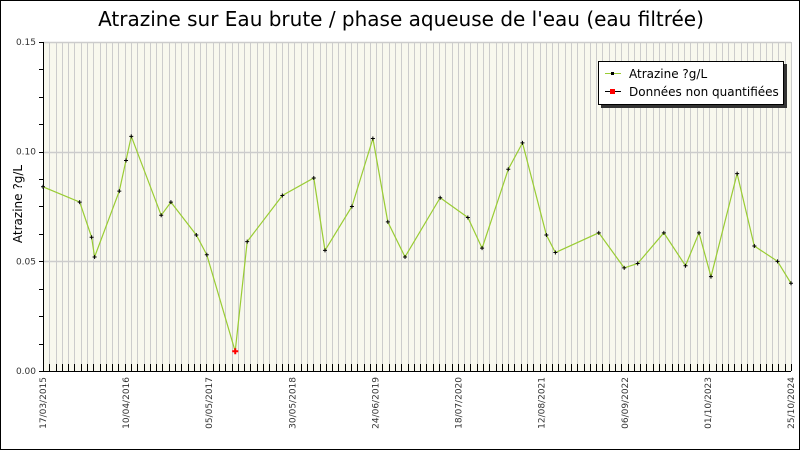  Describe the element at coordinates (26, 153) in the screenshot. I see `y-tick-label: 0.10` at that location.